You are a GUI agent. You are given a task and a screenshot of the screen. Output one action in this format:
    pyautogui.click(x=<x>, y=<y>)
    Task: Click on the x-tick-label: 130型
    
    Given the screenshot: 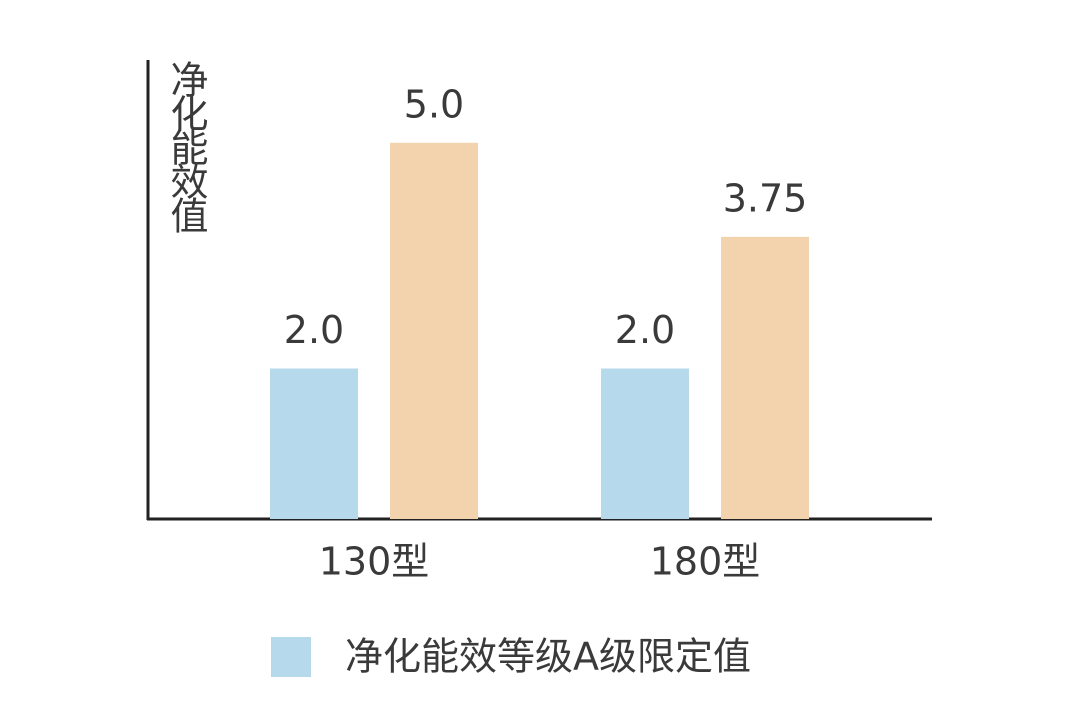 What is the action you would take?
    pyautogui.click(x=374, y=562)
    